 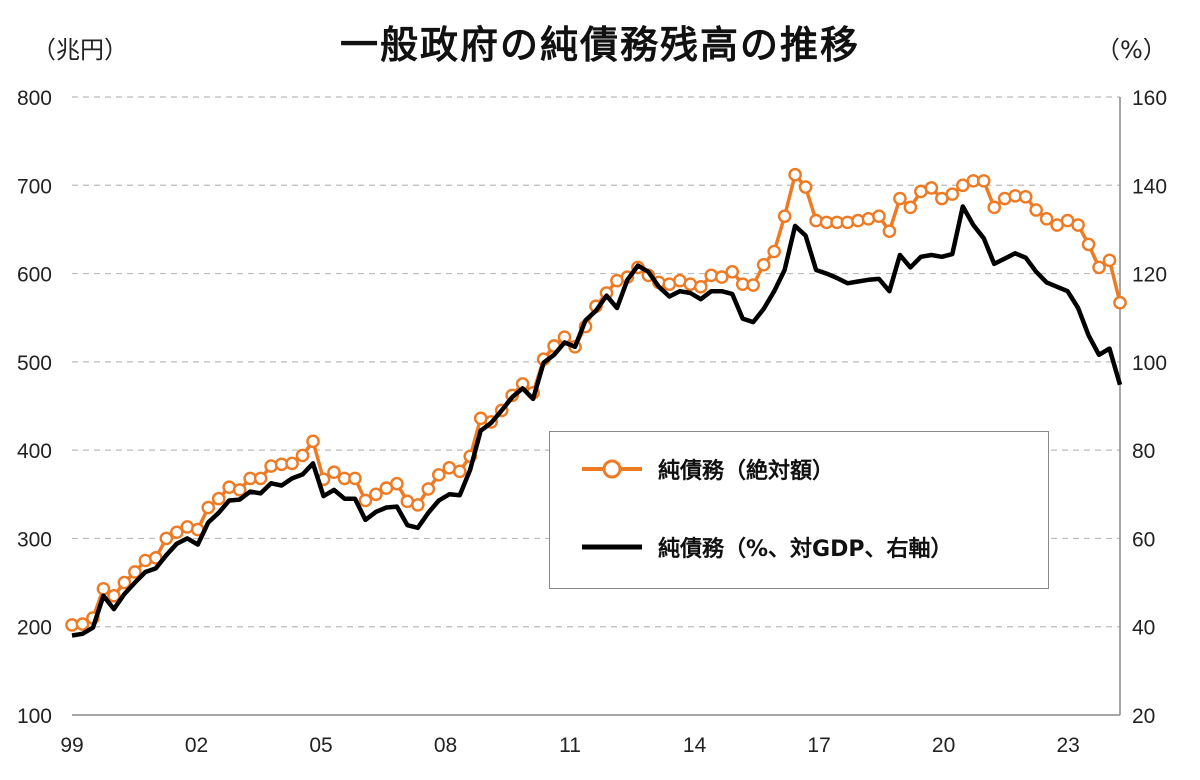 I want to click on left-tick-label: 300, so click(x=34, y=539).